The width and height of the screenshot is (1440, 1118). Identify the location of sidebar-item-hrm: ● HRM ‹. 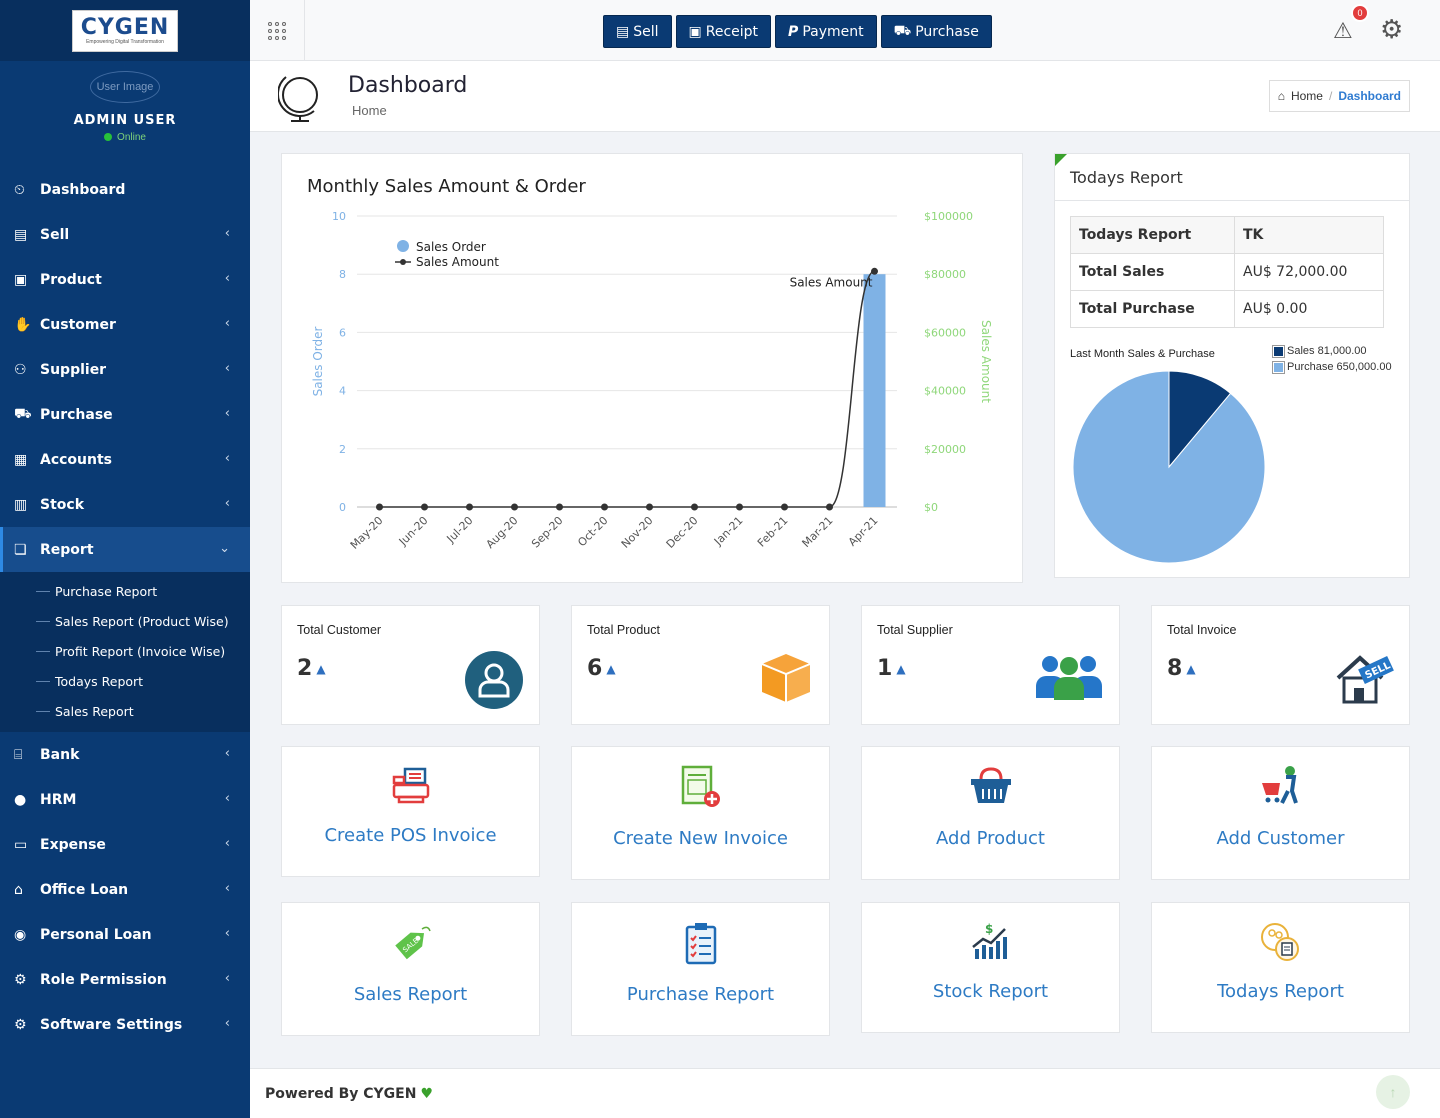
(125, 799).